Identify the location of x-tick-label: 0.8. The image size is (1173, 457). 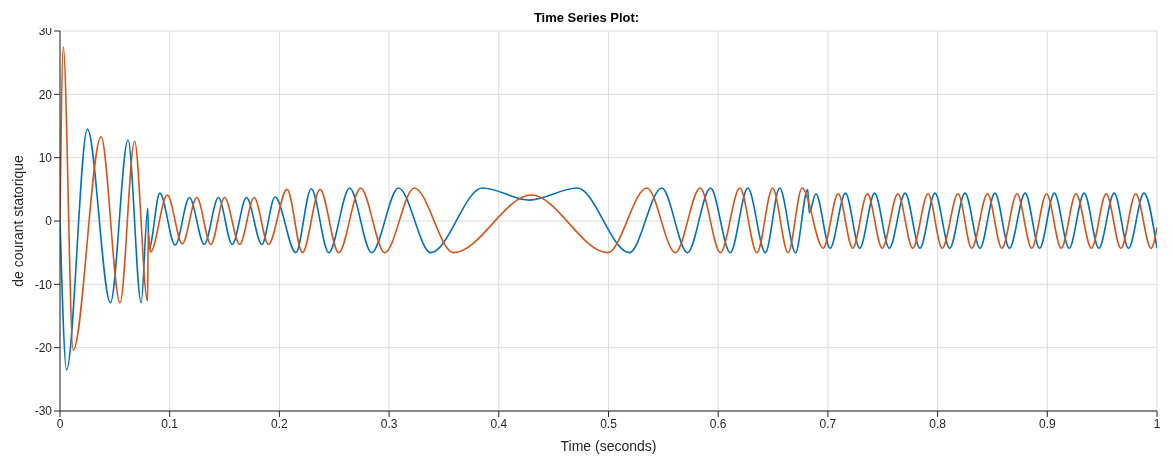
(938, 423).